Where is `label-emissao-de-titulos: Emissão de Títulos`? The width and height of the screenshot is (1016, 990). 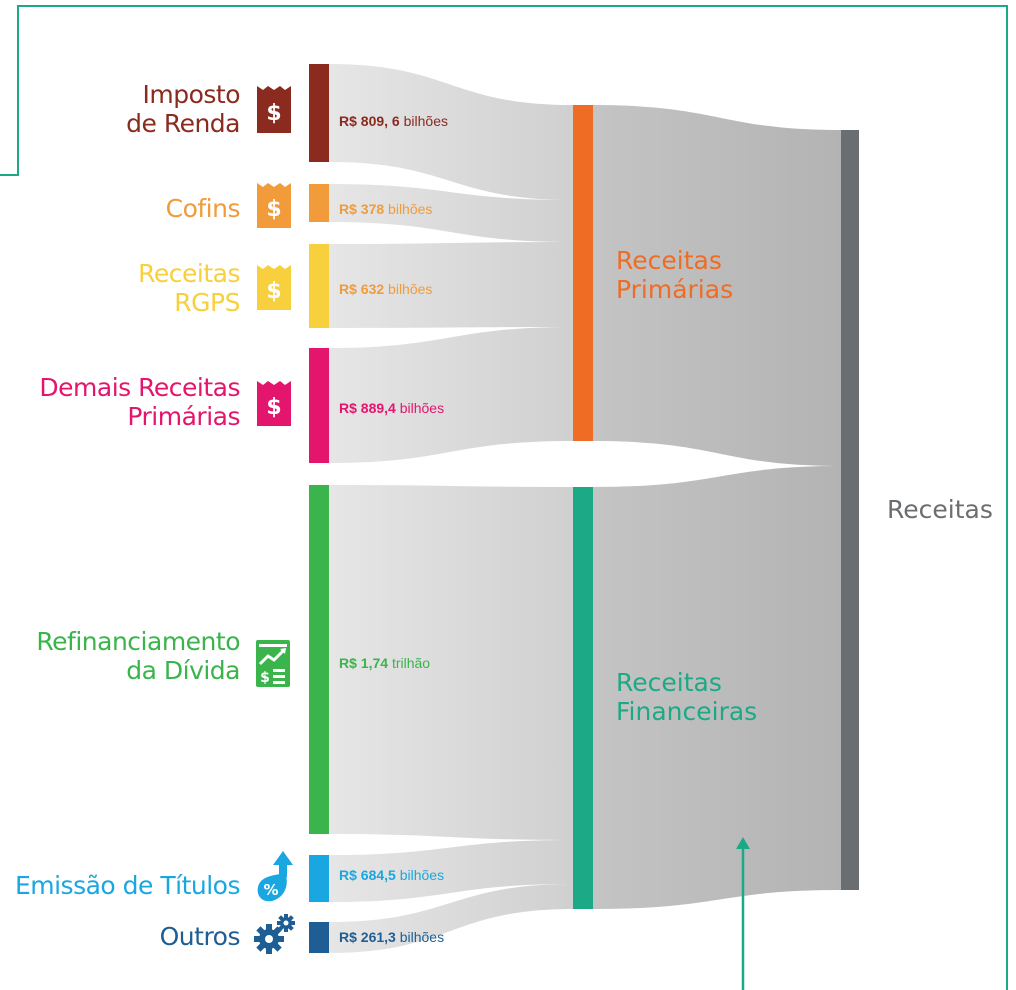 label-emissao-de-titulos: Emissão de Títulos is located at coordinates (127, 885).